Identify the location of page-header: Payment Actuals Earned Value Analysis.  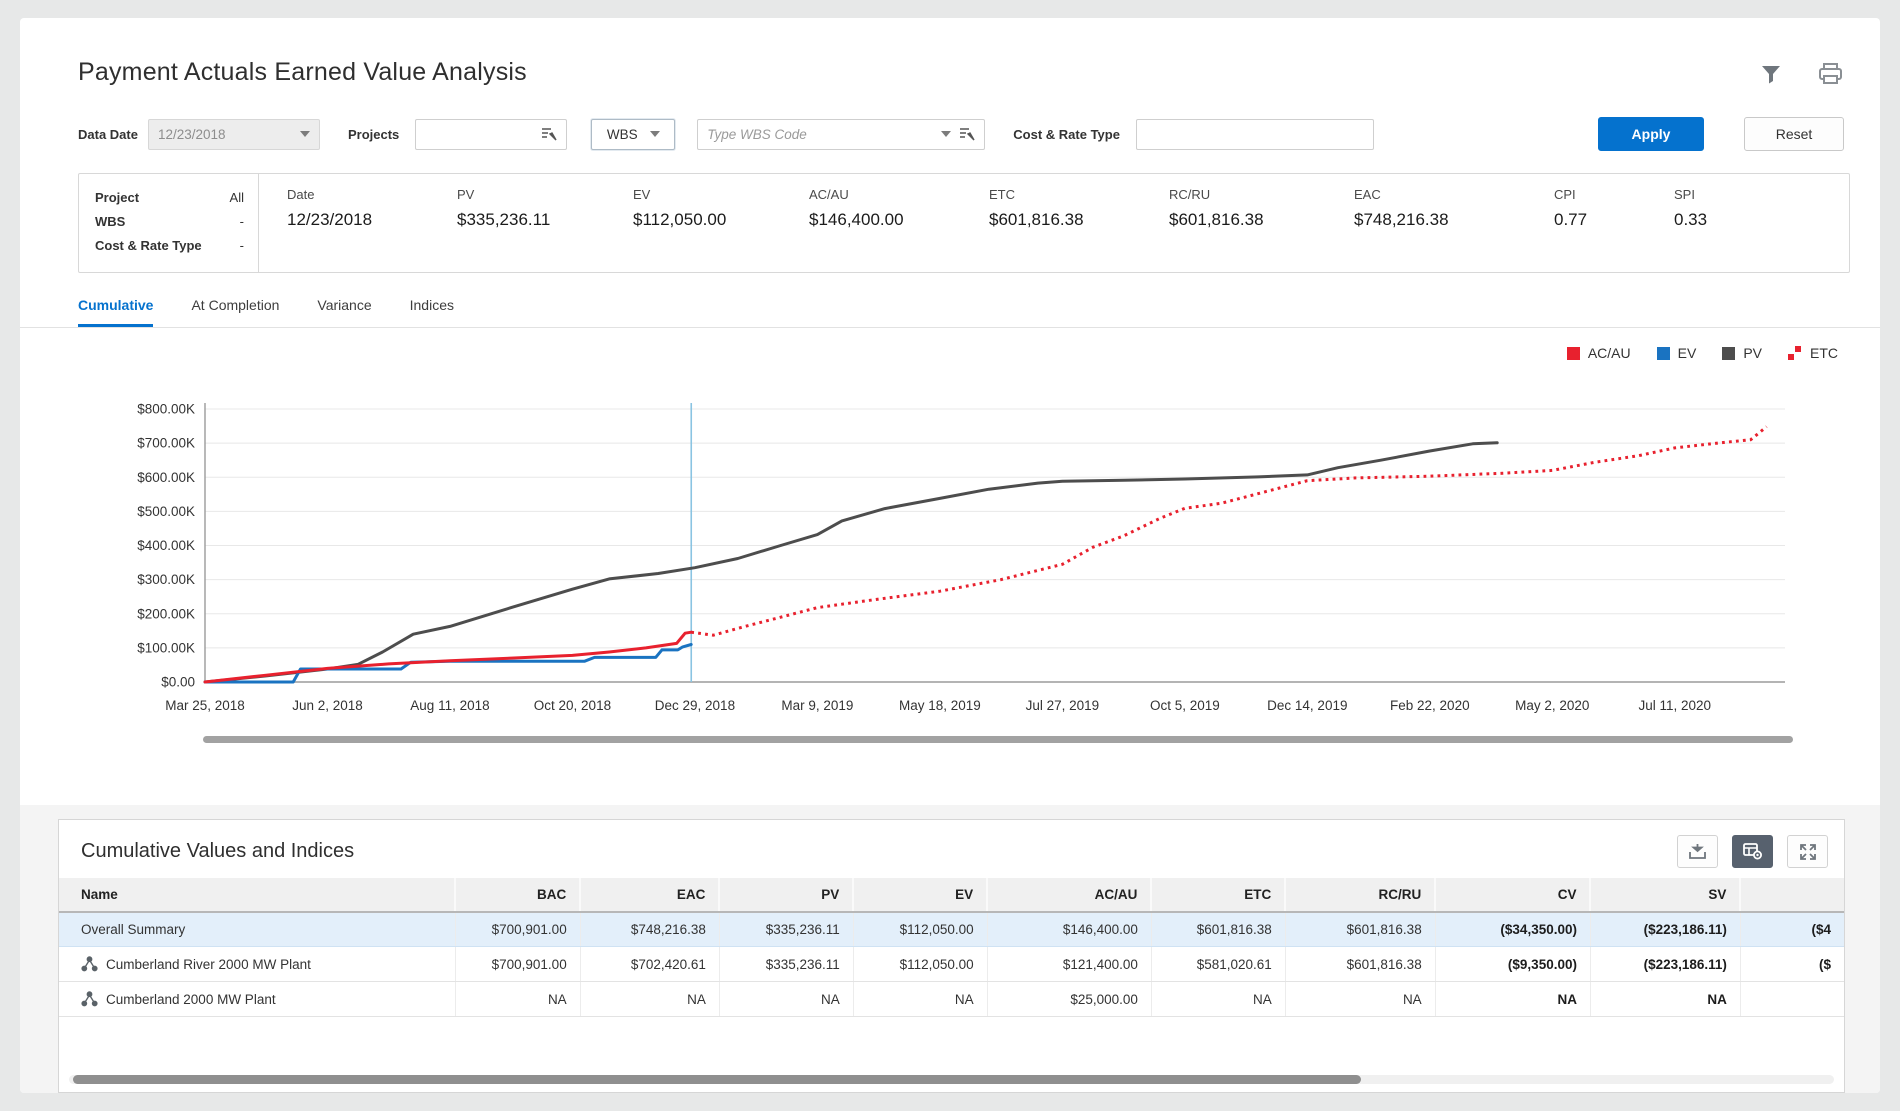
(950, 54).